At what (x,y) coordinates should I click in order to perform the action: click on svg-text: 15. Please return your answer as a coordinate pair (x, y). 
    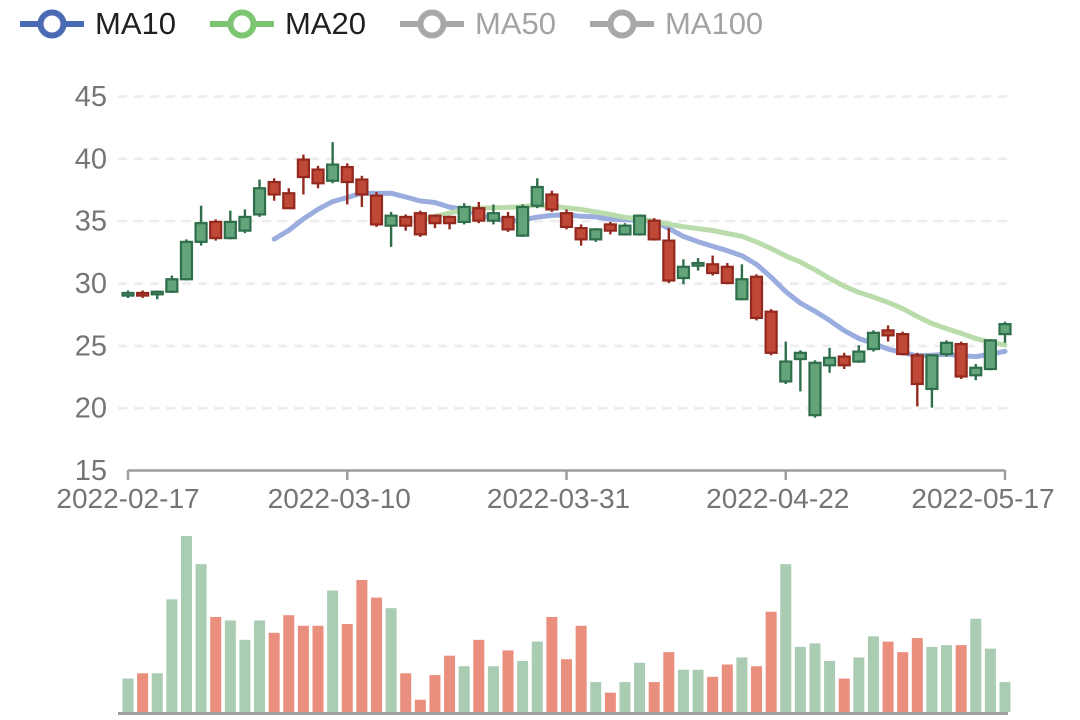
    Looking at the image, I should click on (91, 471).